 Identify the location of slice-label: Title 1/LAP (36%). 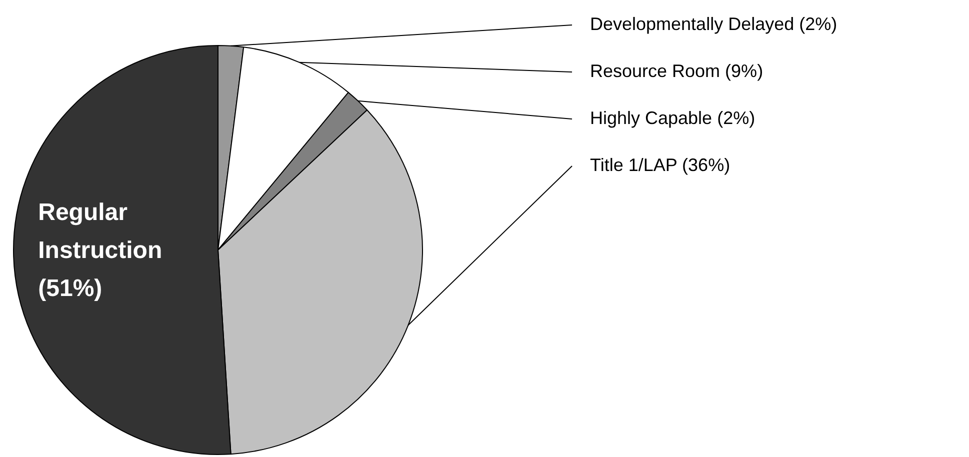
(660, 164).